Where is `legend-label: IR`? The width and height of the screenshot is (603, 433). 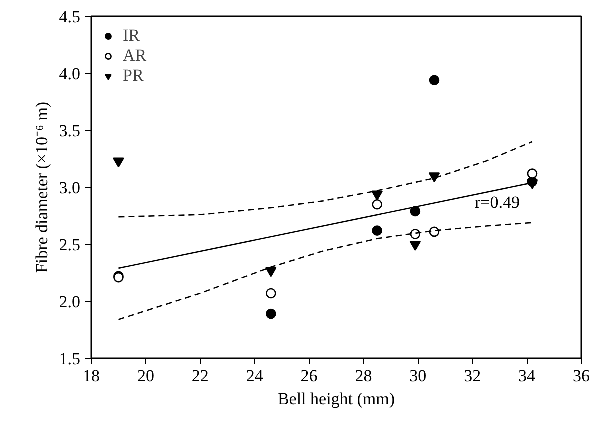 legend-label: IR is located at coordinates (132, 36).